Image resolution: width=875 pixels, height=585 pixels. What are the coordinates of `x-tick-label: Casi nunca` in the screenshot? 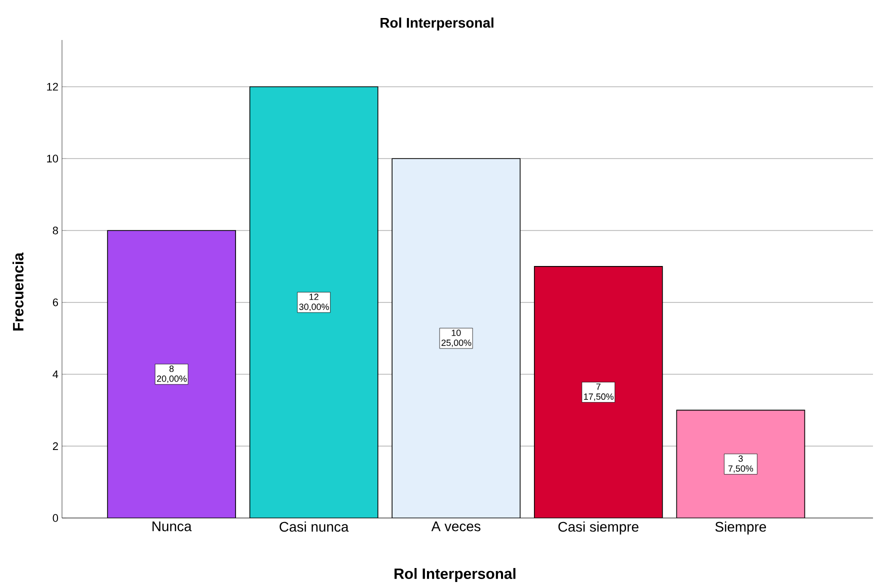 It's located at (314, 526).